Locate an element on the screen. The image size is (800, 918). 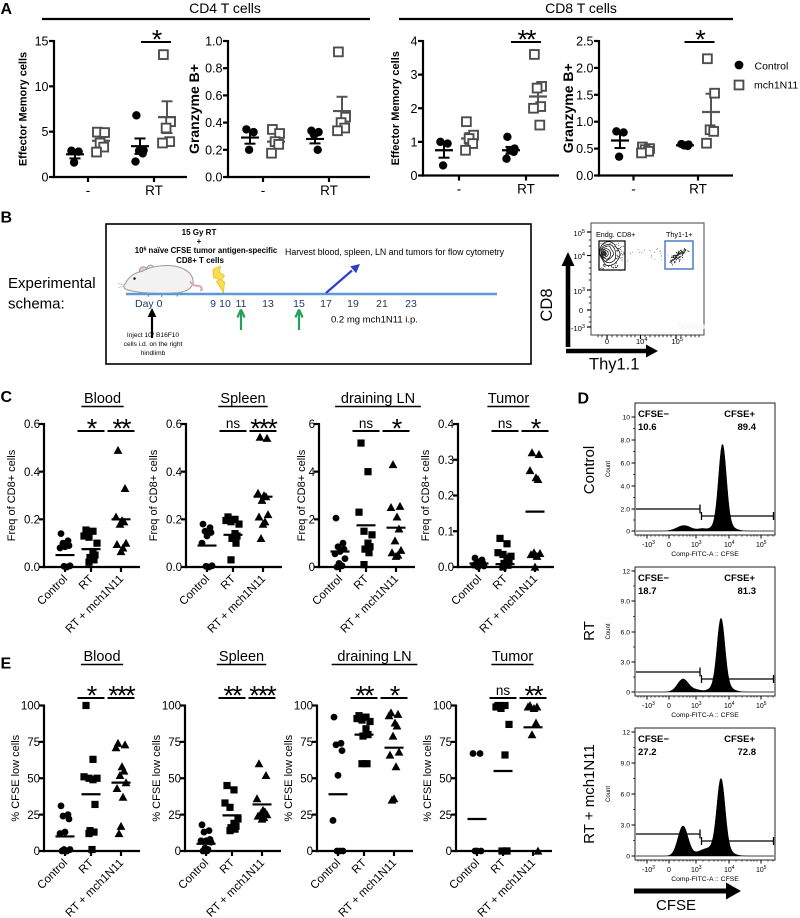
svg-text: 6 is located at coordinates (312, 425).